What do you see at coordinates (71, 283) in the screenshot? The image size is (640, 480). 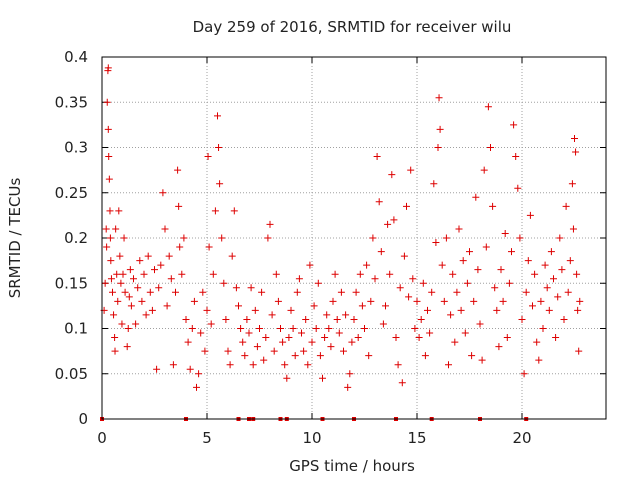 I see `y-tick-label: 0.15` at bounding box center [71, 283].